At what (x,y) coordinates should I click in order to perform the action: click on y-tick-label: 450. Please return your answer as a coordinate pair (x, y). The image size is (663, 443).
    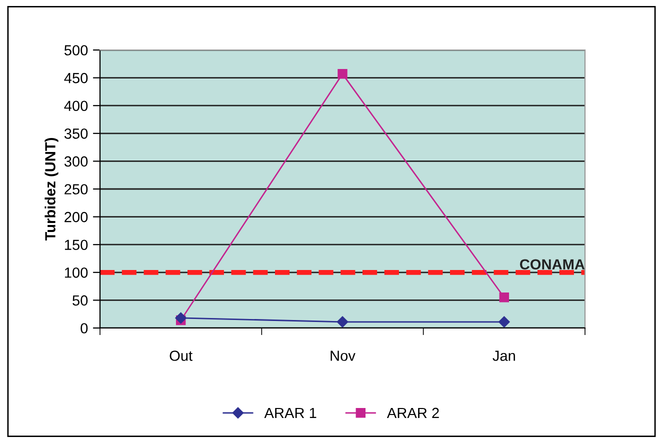
    Looking at the image, I should click on (76, 78).